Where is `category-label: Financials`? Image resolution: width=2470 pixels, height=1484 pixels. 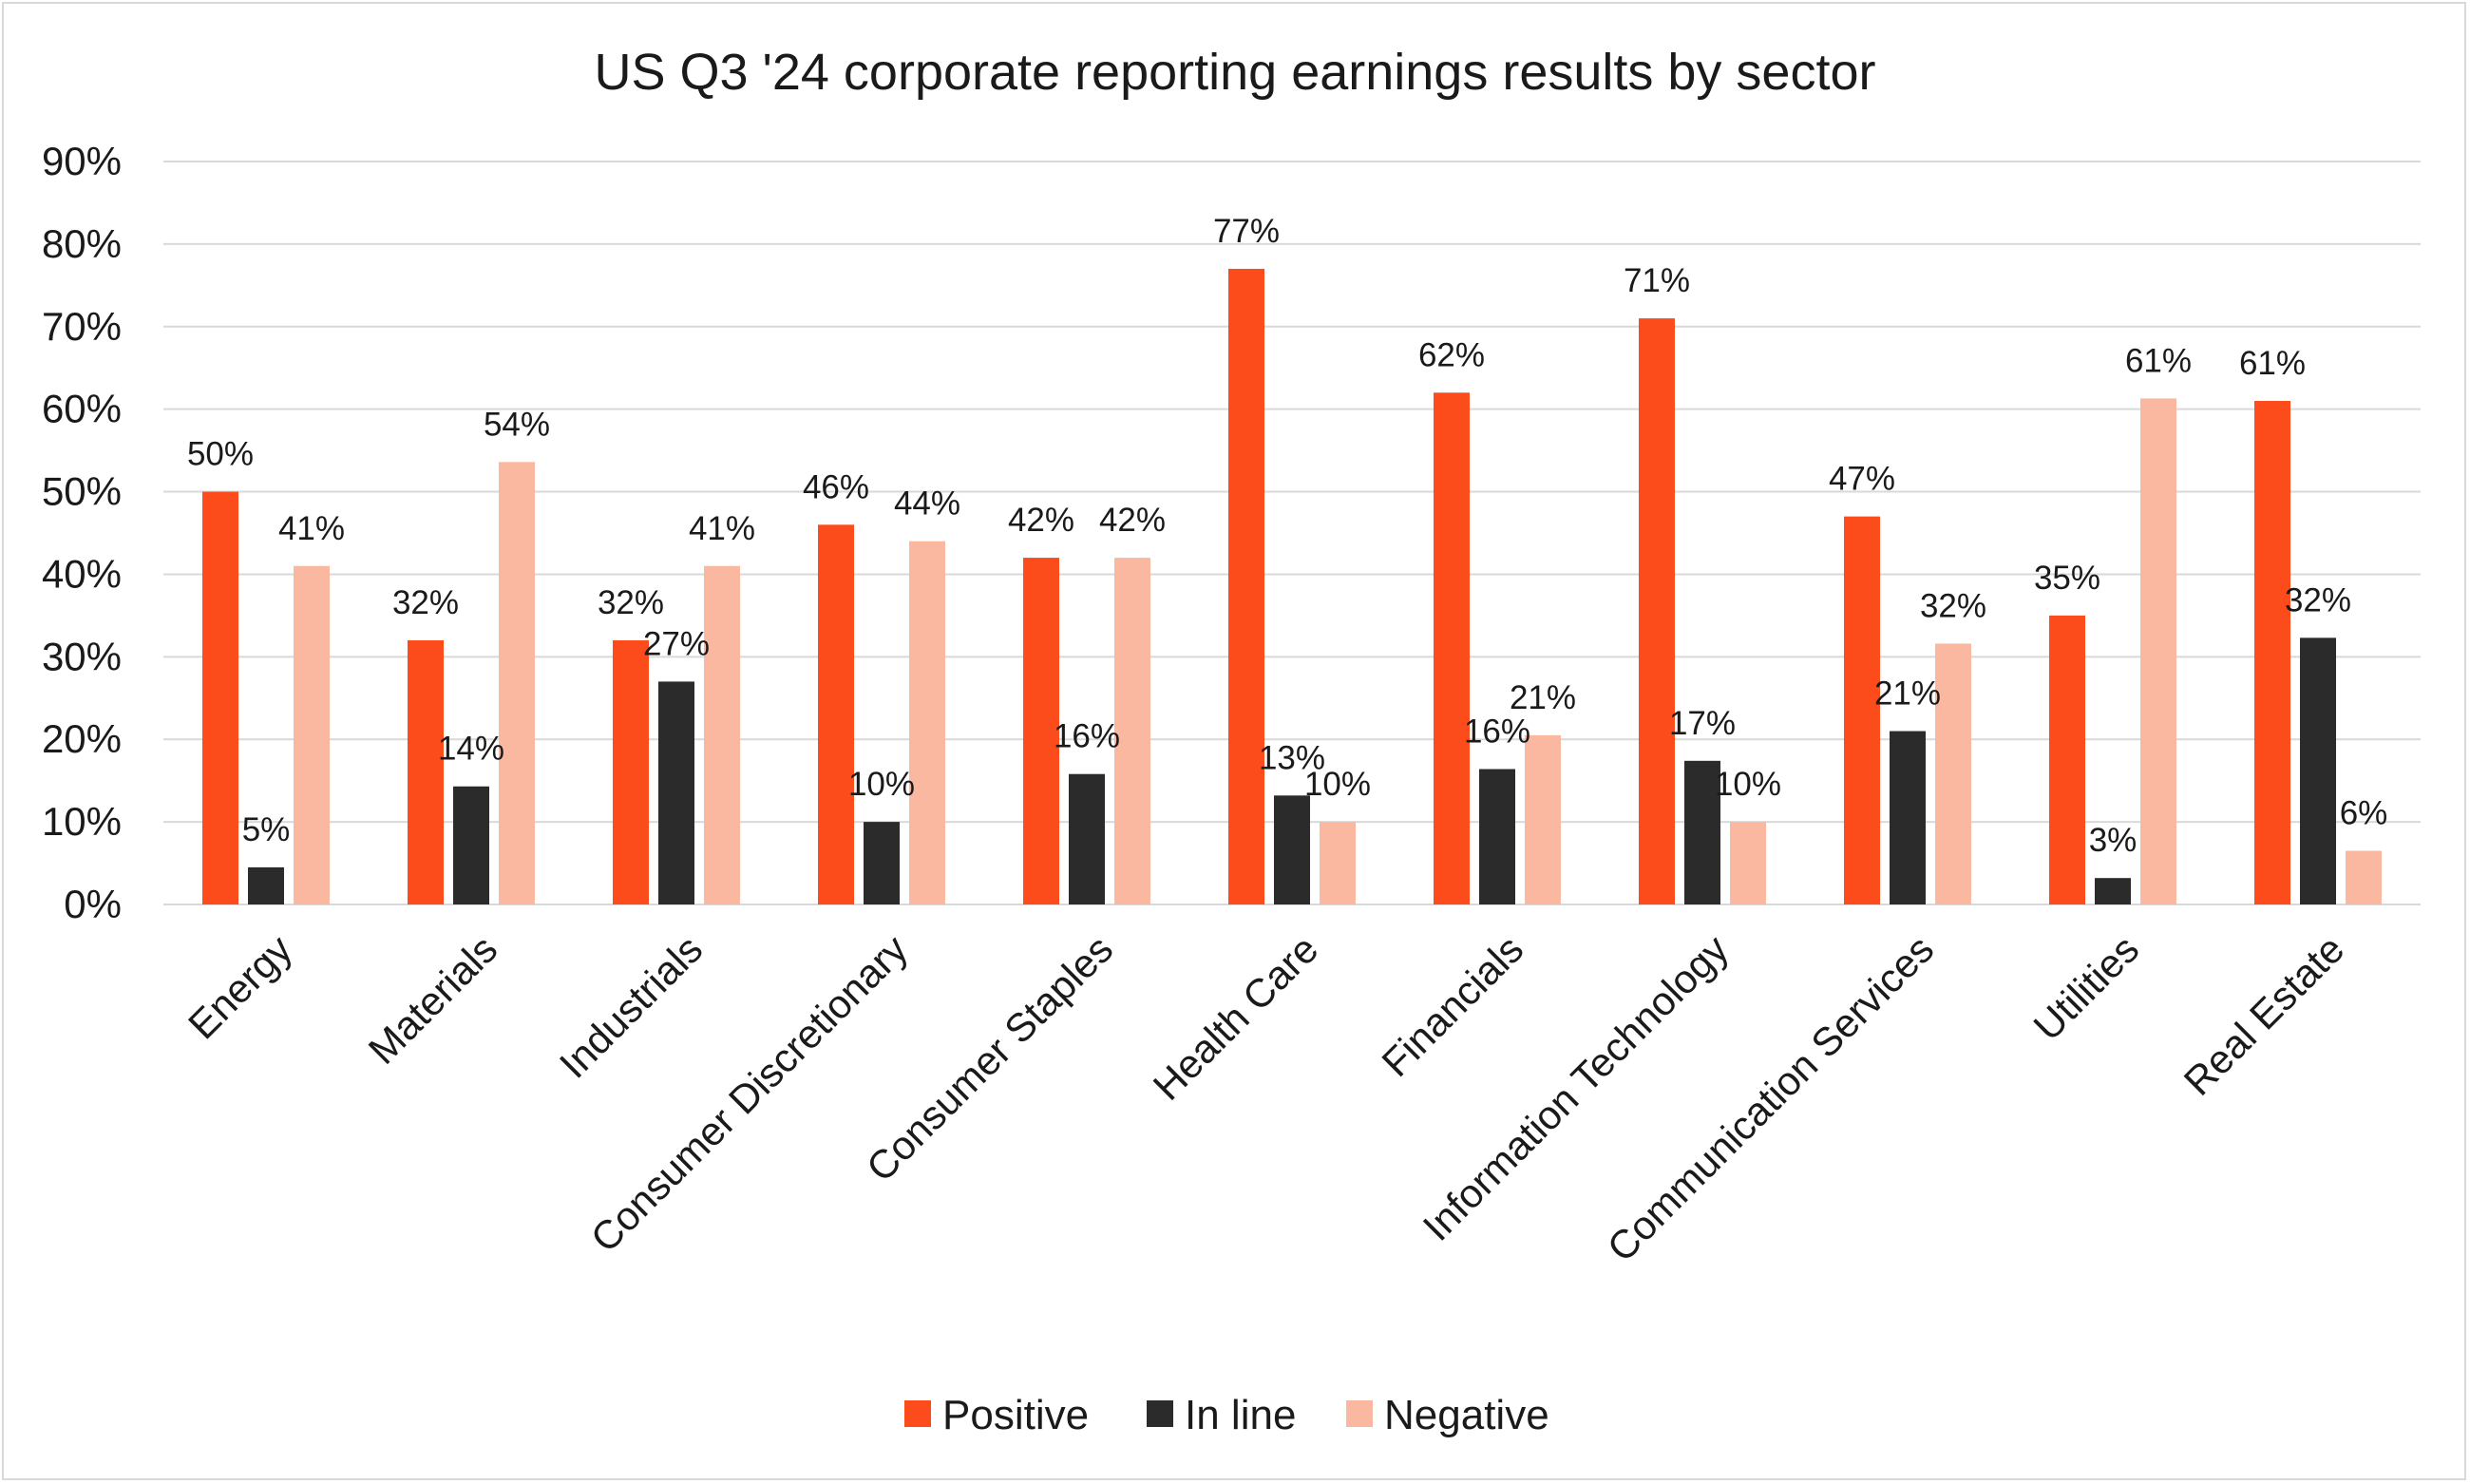 category-label: Financials is located at coordinates (1452, 1005).